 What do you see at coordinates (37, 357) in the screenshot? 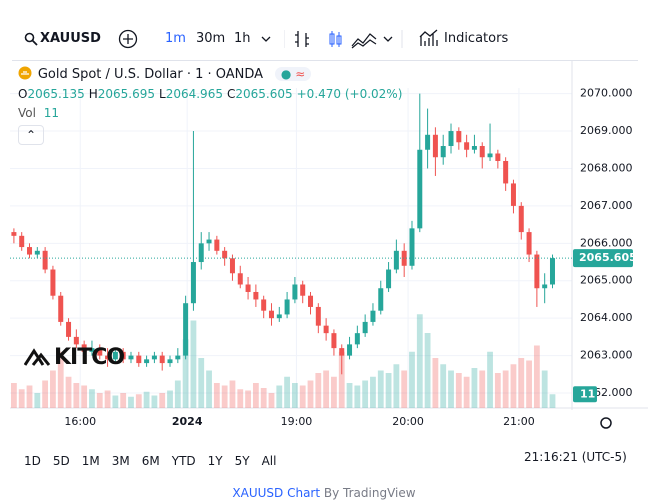
I see `kitco-icon` at bounding box center [37, 357].